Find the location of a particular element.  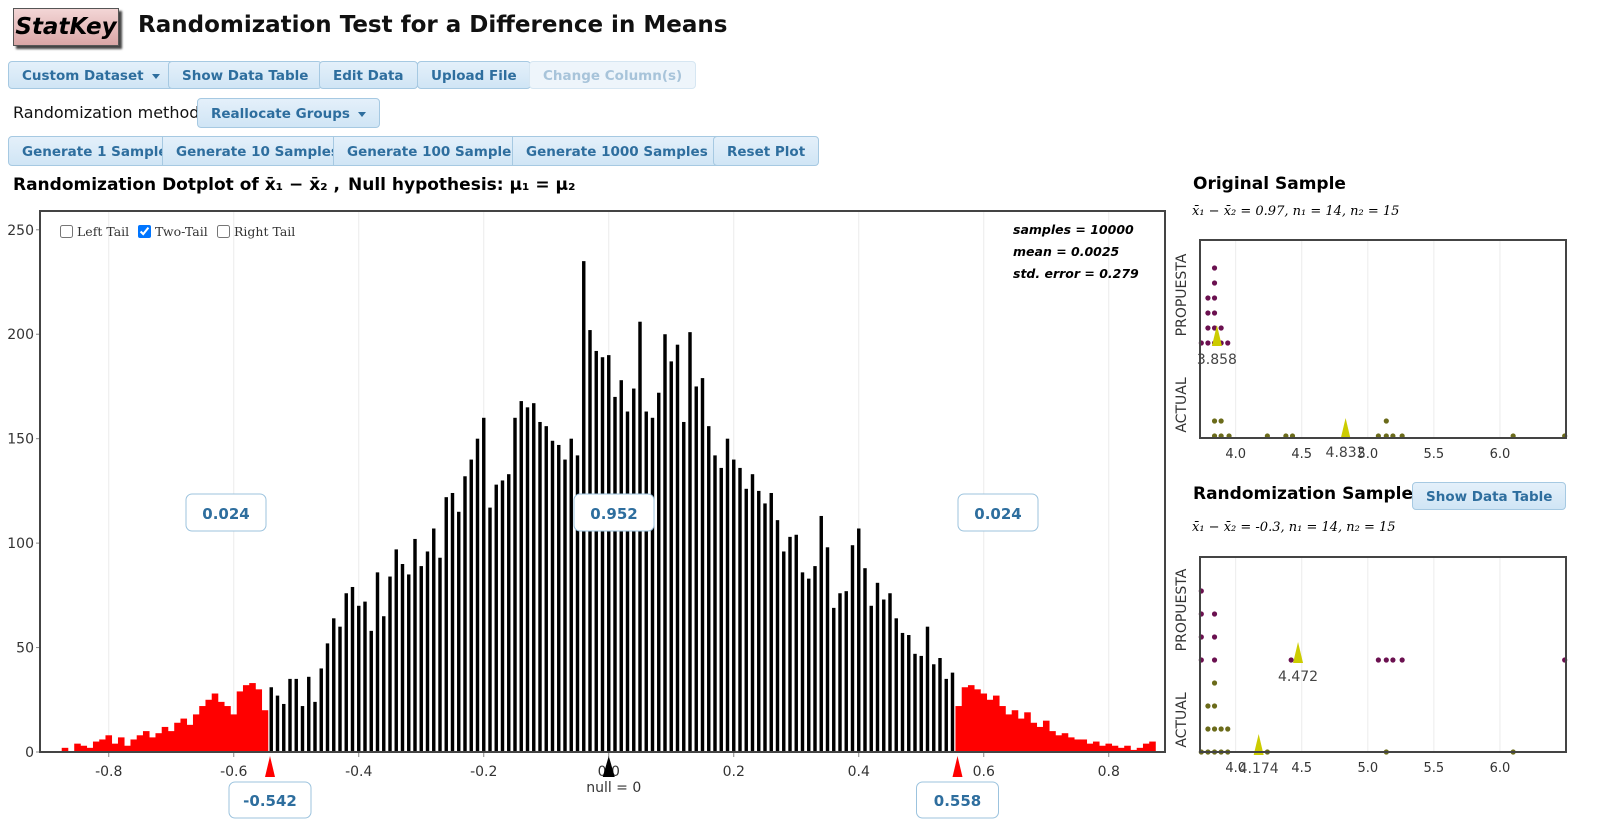

proportion-box is located at coordinates (998, 512).